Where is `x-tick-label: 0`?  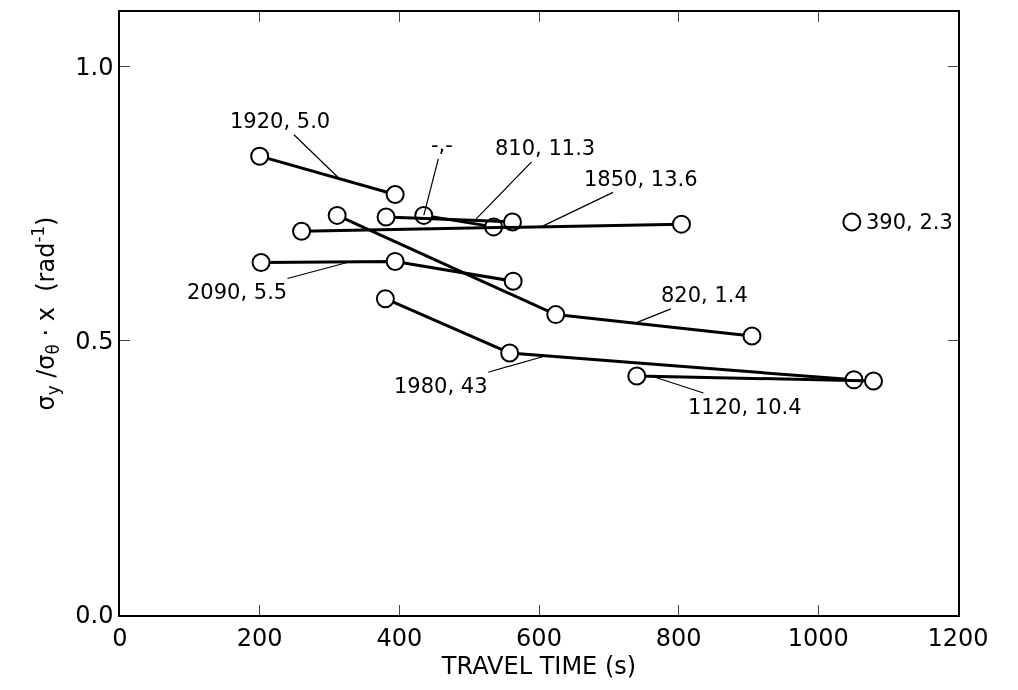 x-tick-label: 0 is located at coordinates (120, 637).